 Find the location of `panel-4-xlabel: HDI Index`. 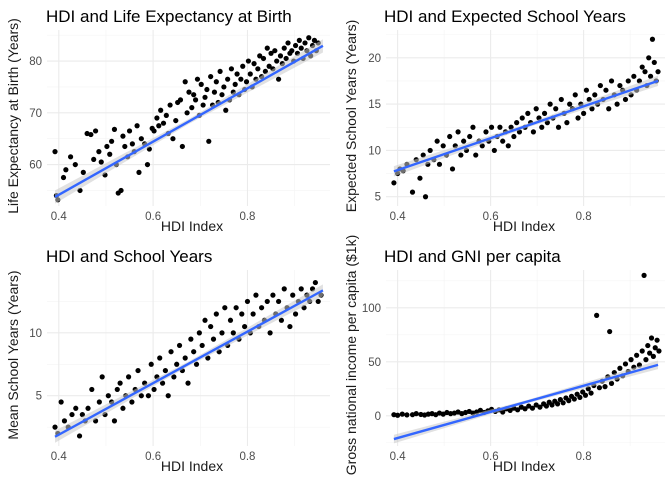

panel-4-xlabel: HDI Index is located at coordinates (524, 466).